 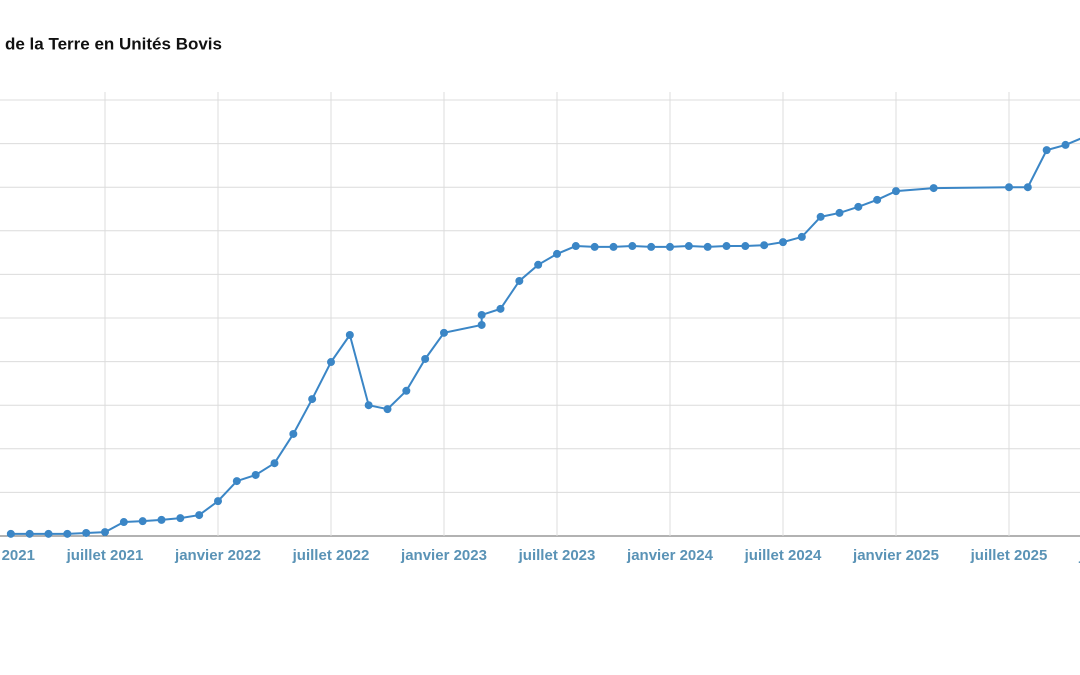 What do you see at coordinates (895, 555) in the screenshot?
I see `x-tick-label: janvier 2025` at bounding box center [895, 555].